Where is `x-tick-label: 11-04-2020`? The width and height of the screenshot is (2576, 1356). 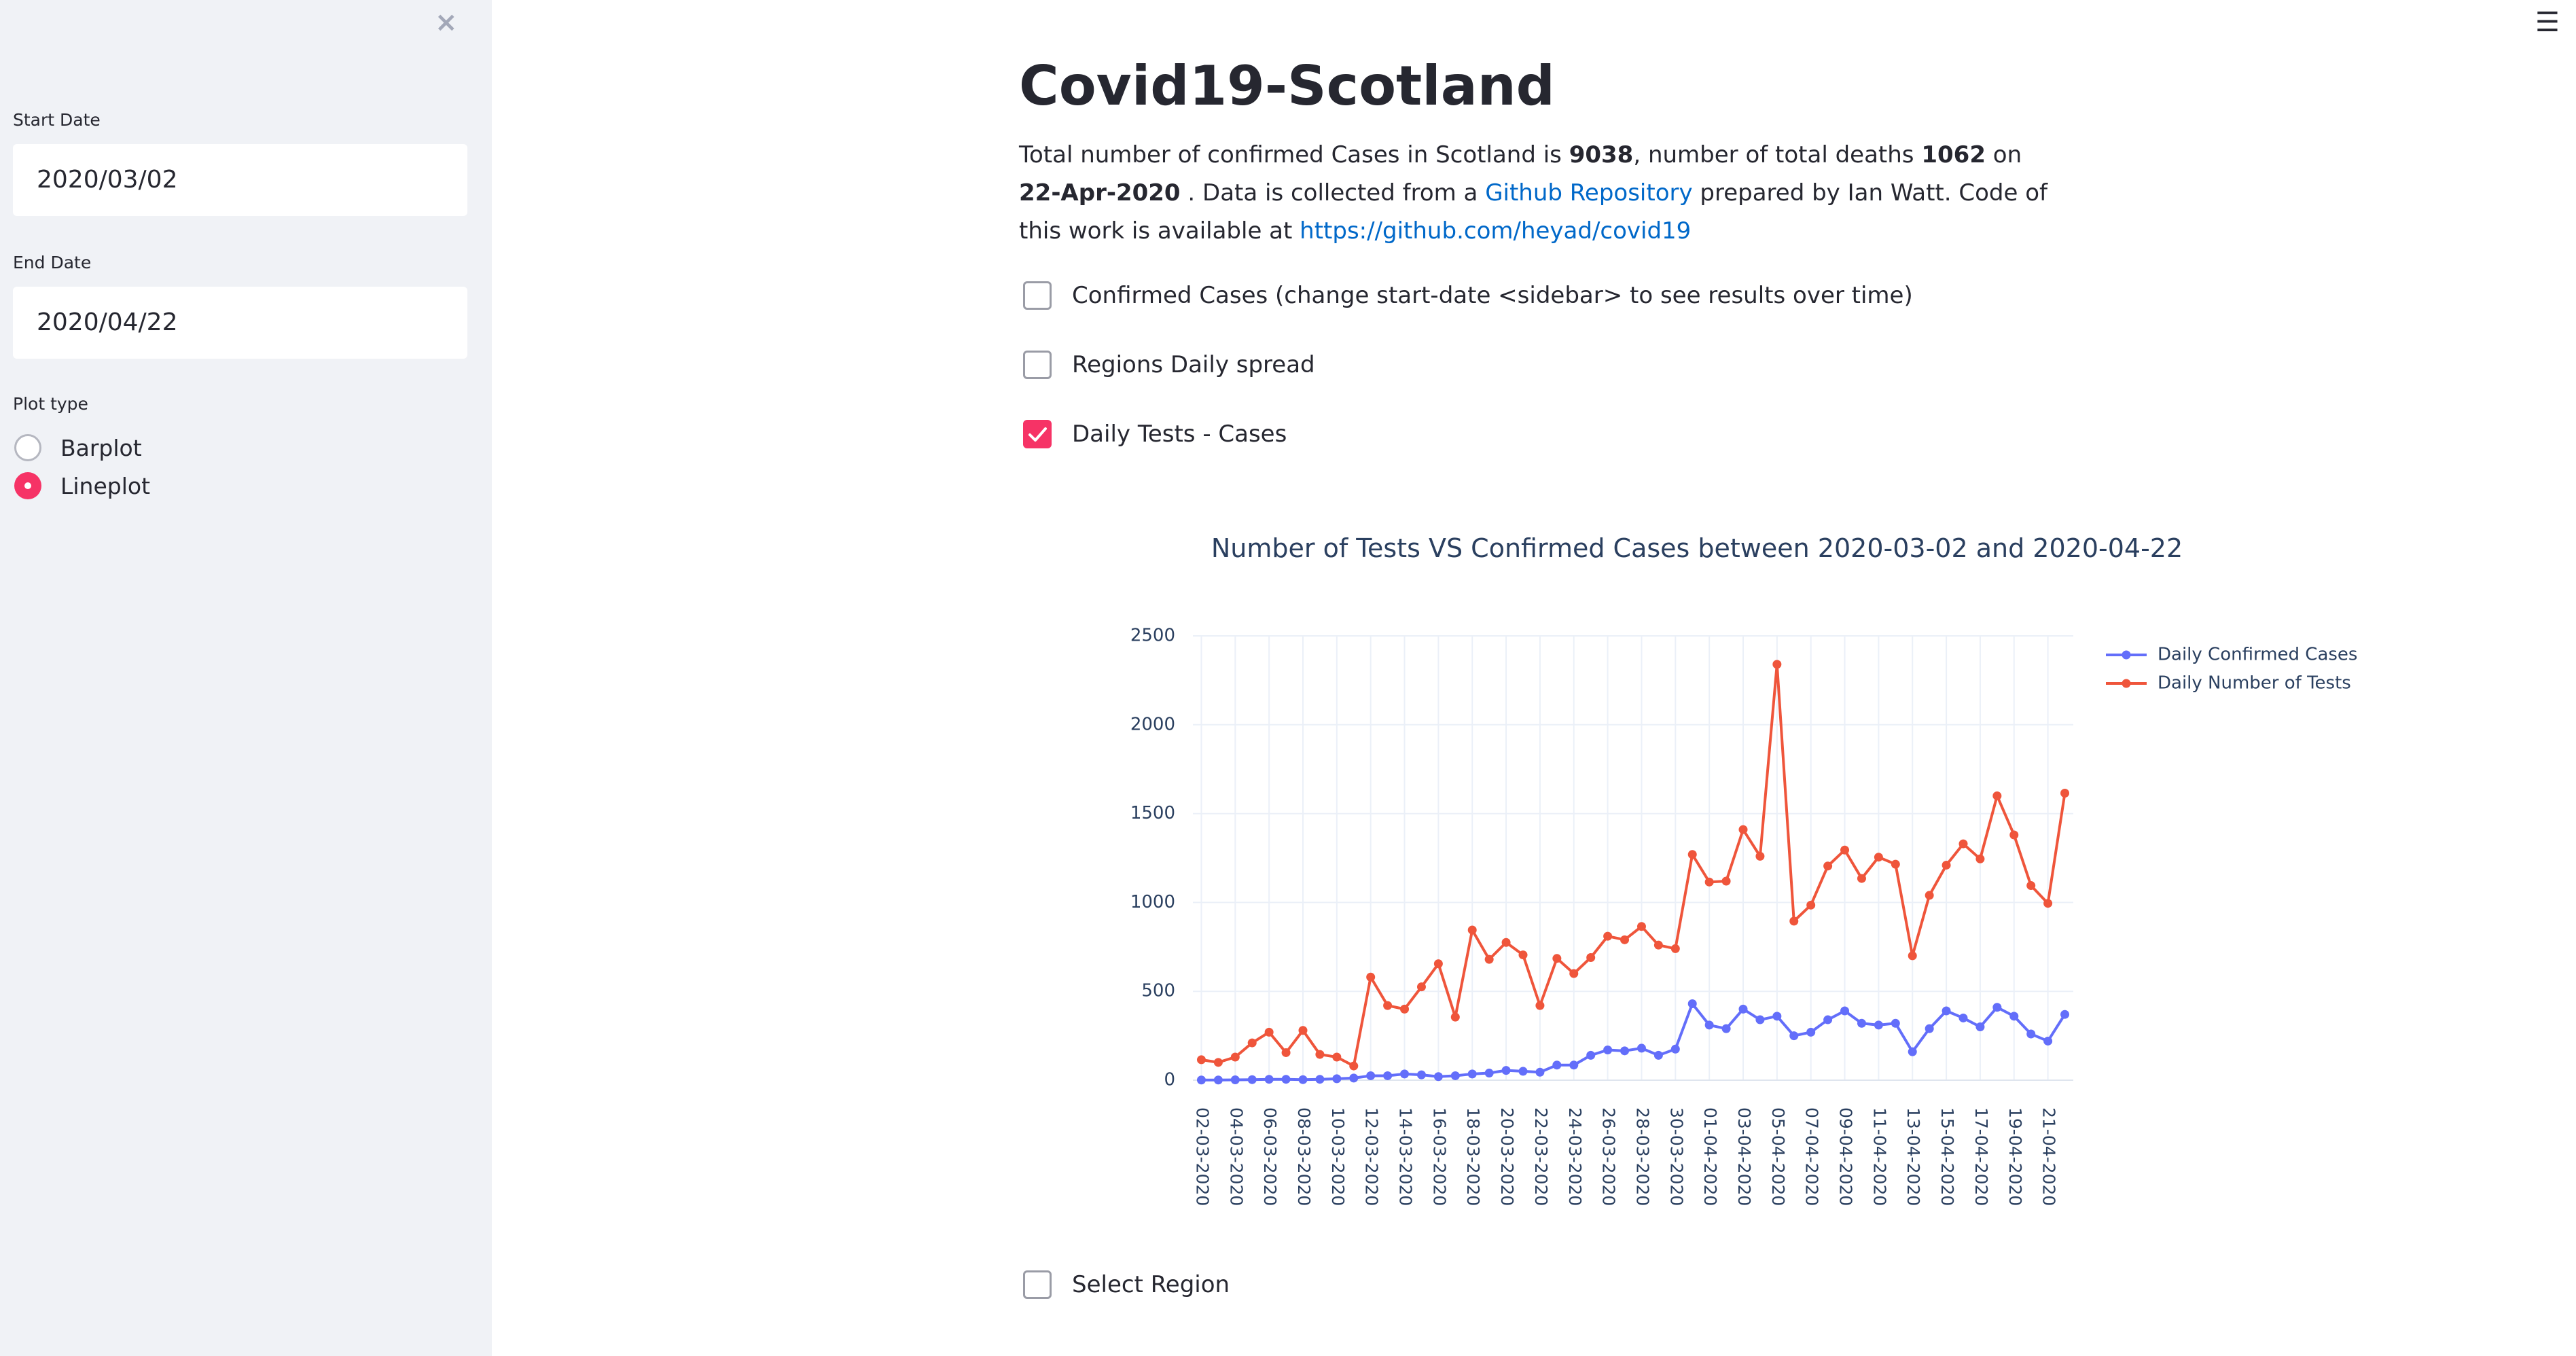
x-tick-label: 11-04-2020 is located at coordinates (1880, 1156).